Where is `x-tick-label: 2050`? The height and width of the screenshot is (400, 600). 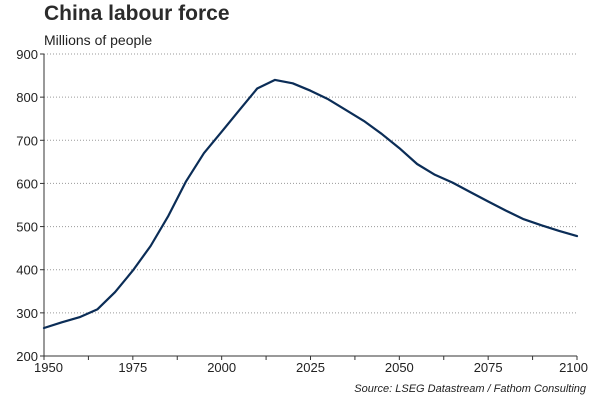 x-tick-label: 2050 is located at coordinates (399, 367).